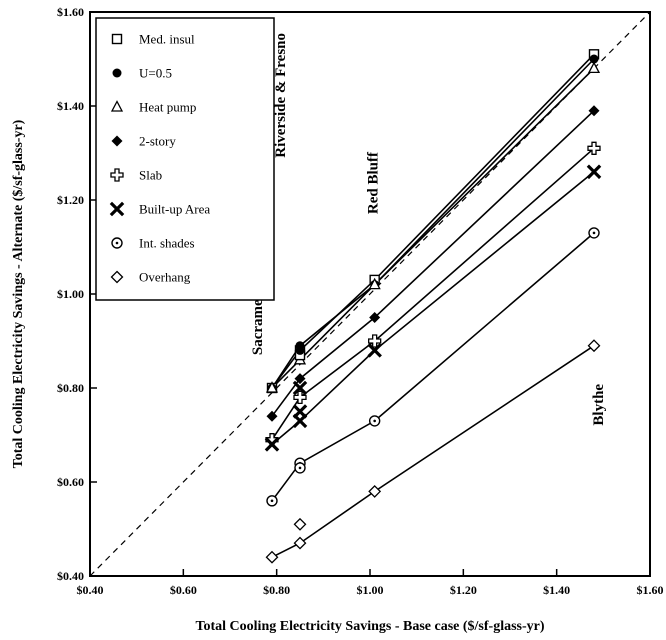  Describe the element at coordinates (370, 590) in the screenshot. I see `x-tick-label: $1.00` at that location.